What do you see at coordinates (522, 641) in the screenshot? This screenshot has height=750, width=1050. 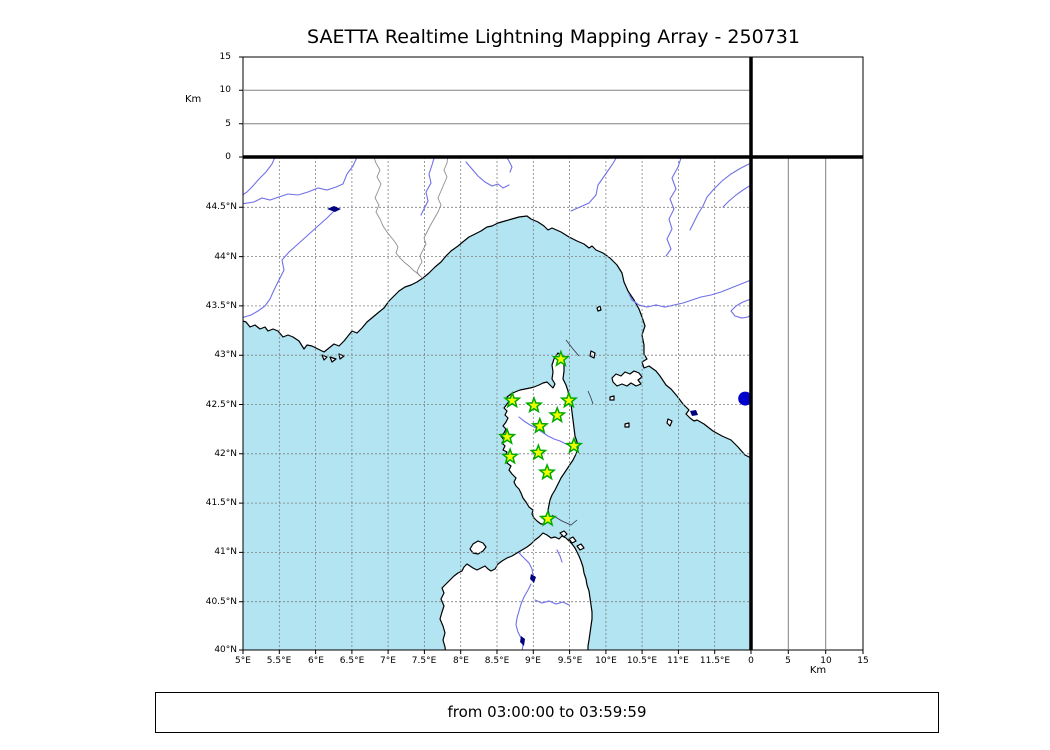 I see `lake-sardinia-south` at bounding box center [522, 641].